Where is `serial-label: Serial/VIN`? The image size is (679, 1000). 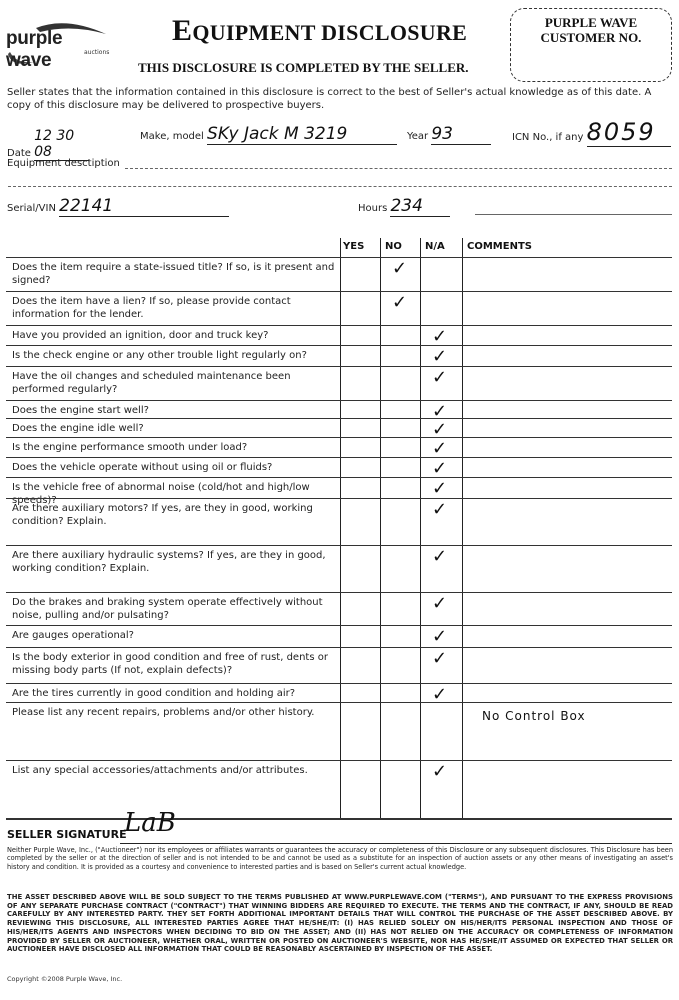 serial-label: Serial/VIN is located at coordinates (31, 208).